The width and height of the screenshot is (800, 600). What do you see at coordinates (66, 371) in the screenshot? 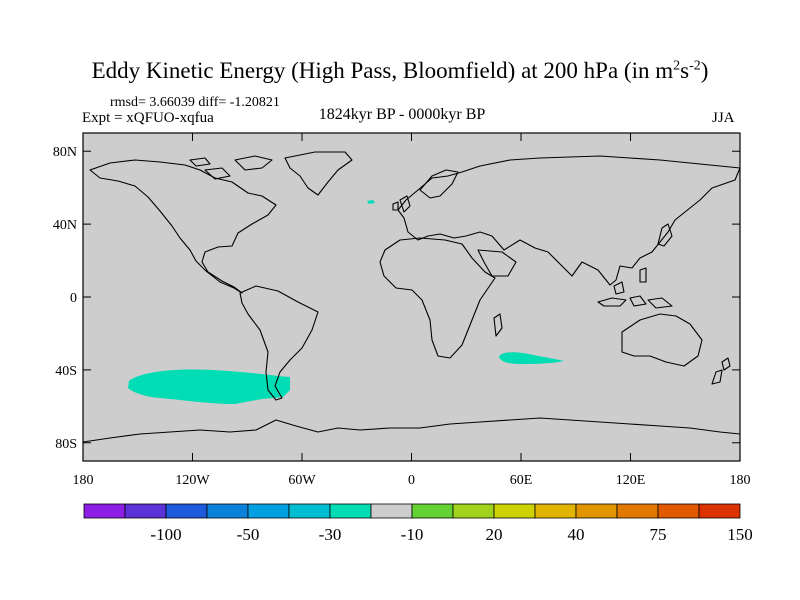
I see `lat-tick-label: 40S` at bounding box center [66, 371].